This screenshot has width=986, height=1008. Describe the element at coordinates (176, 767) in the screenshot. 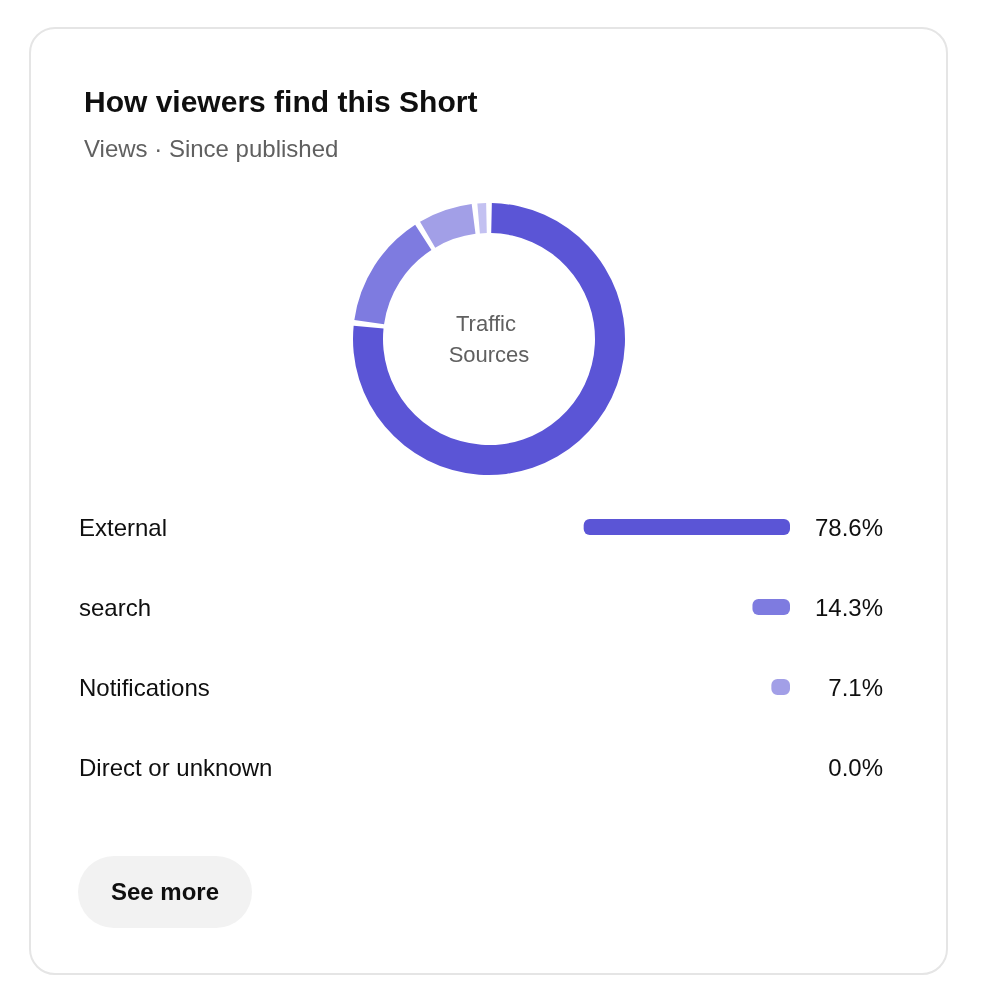

I see `y-tick-label: Direct or unknown` at that location.